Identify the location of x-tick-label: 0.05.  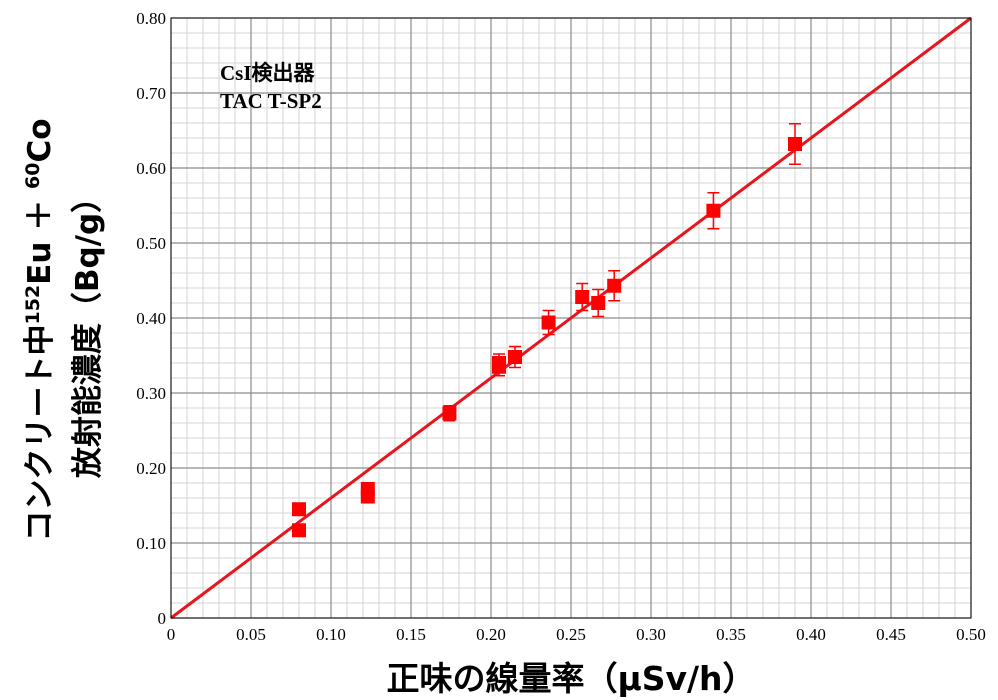
(251, 634).